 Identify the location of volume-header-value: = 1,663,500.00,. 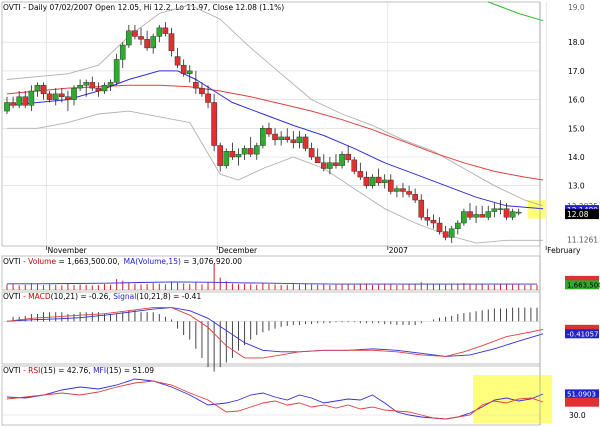
(88, 261).